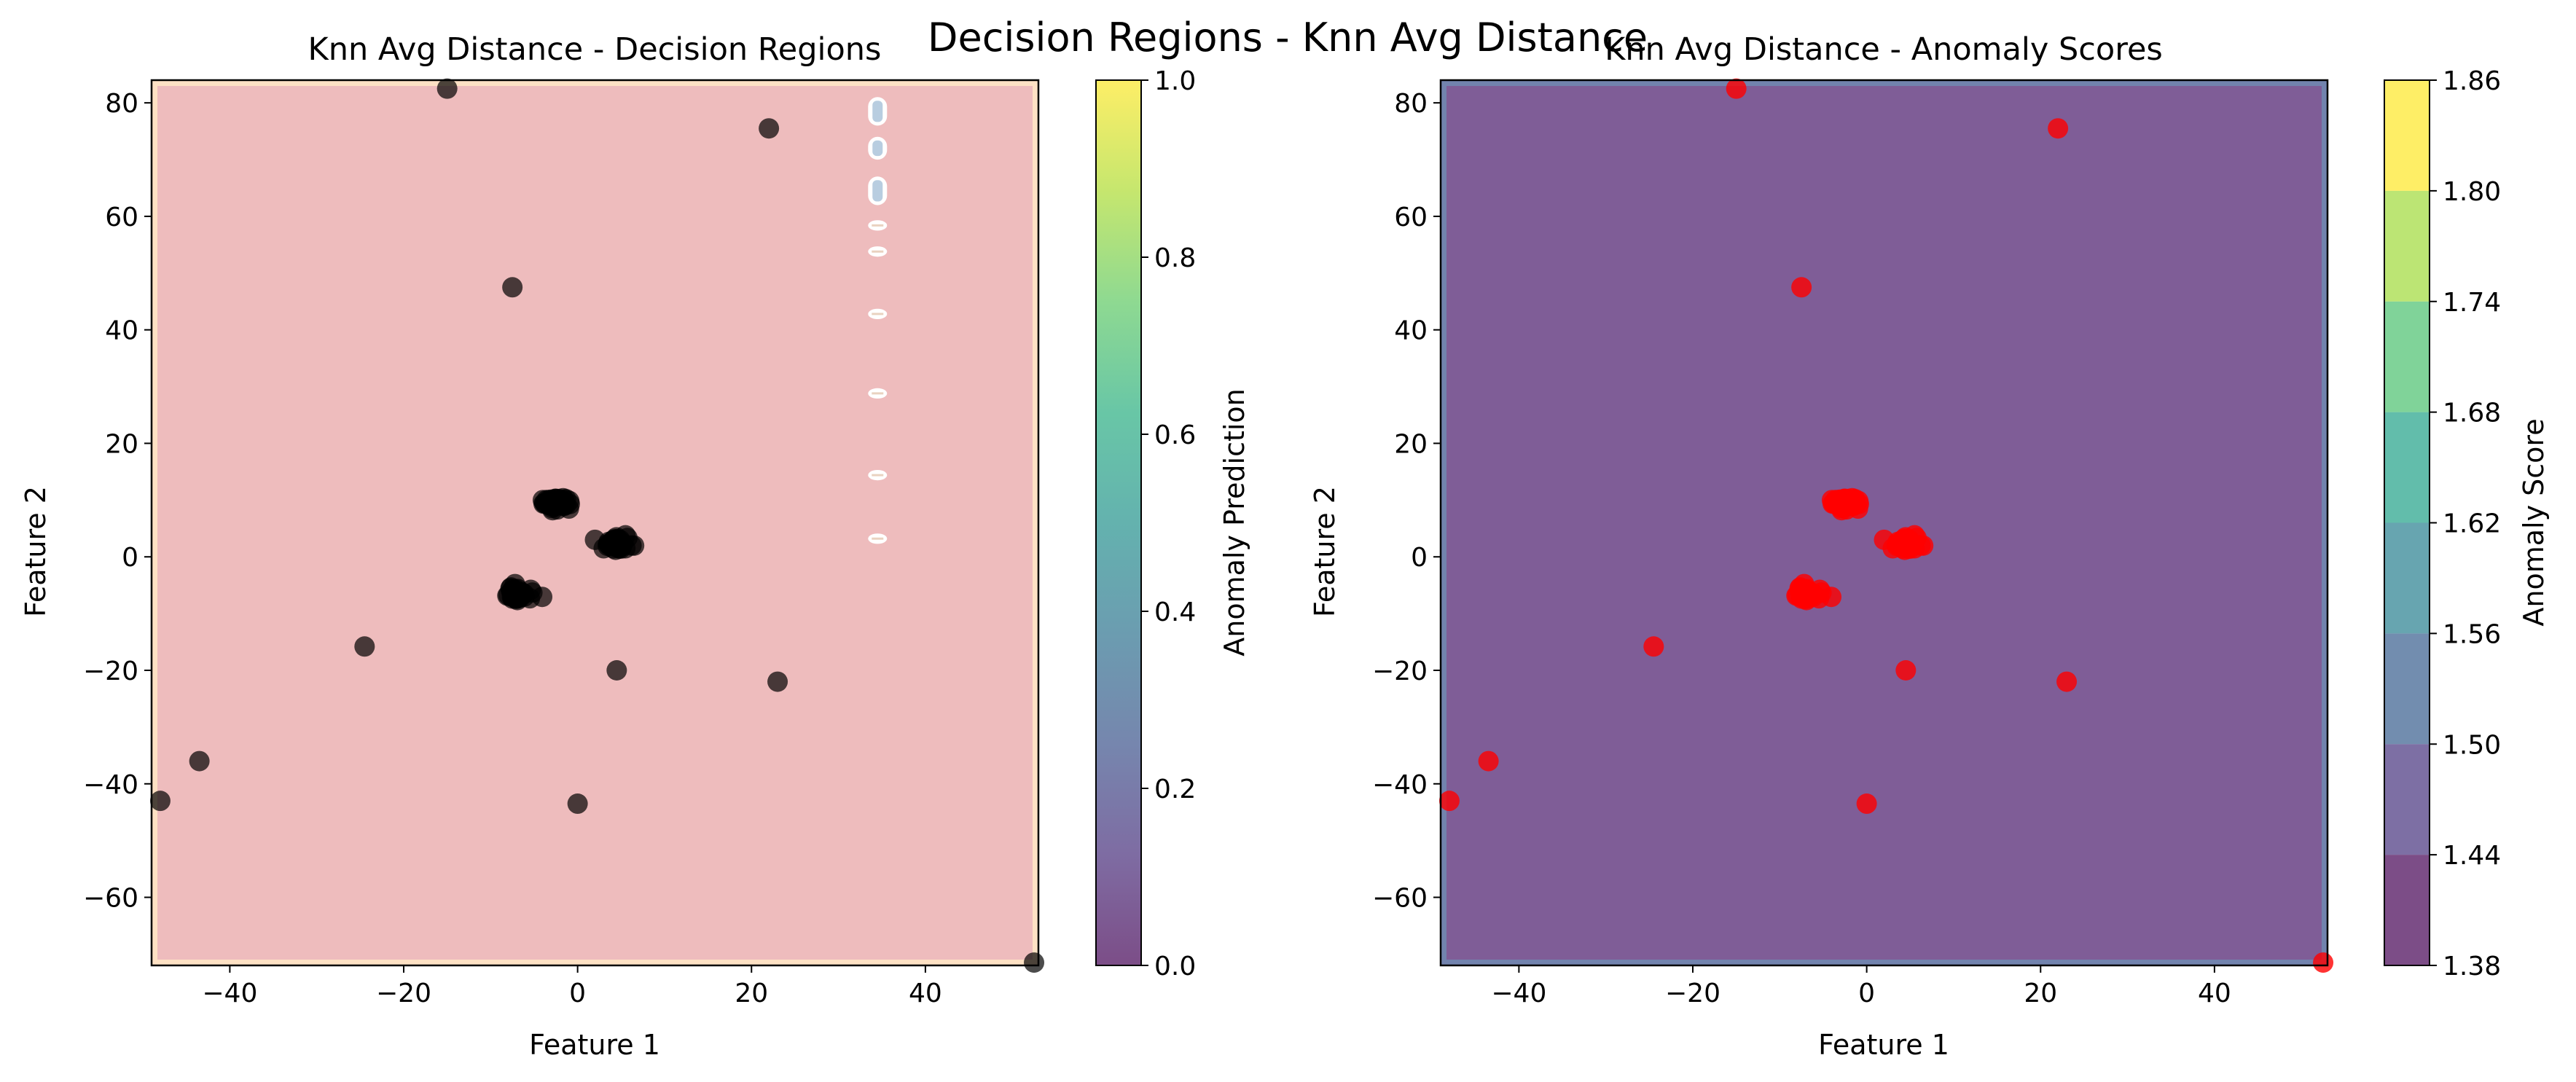  What do you see at coordinates (121, 444) in the screenshot?
I see `decision-regions-y-tick-label: 20` at bounding box center [121, 444].